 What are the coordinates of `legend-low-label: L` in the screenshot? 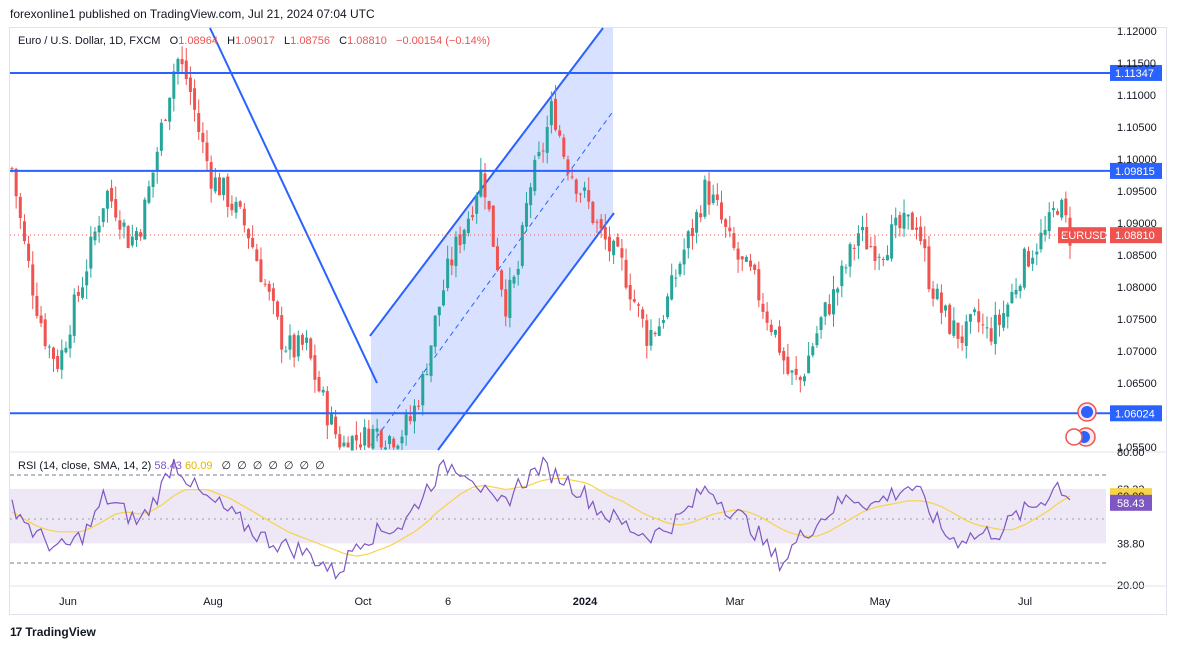 It's located at (287, 41).